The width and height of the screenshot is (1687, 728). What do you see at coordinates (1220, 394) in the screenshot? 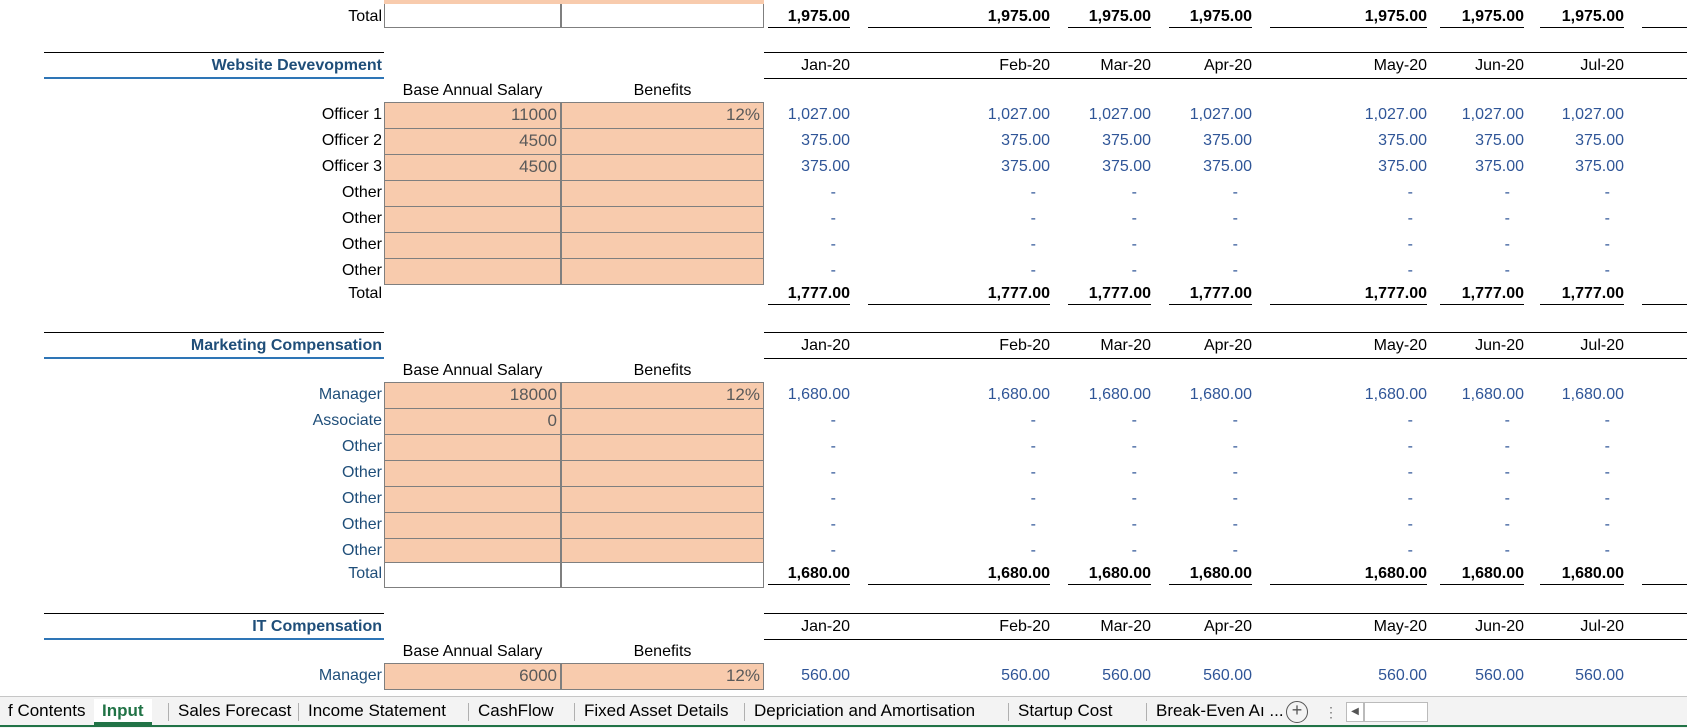
I see `monthly-value: 1,680.00` at bounding box center [1220, 394].